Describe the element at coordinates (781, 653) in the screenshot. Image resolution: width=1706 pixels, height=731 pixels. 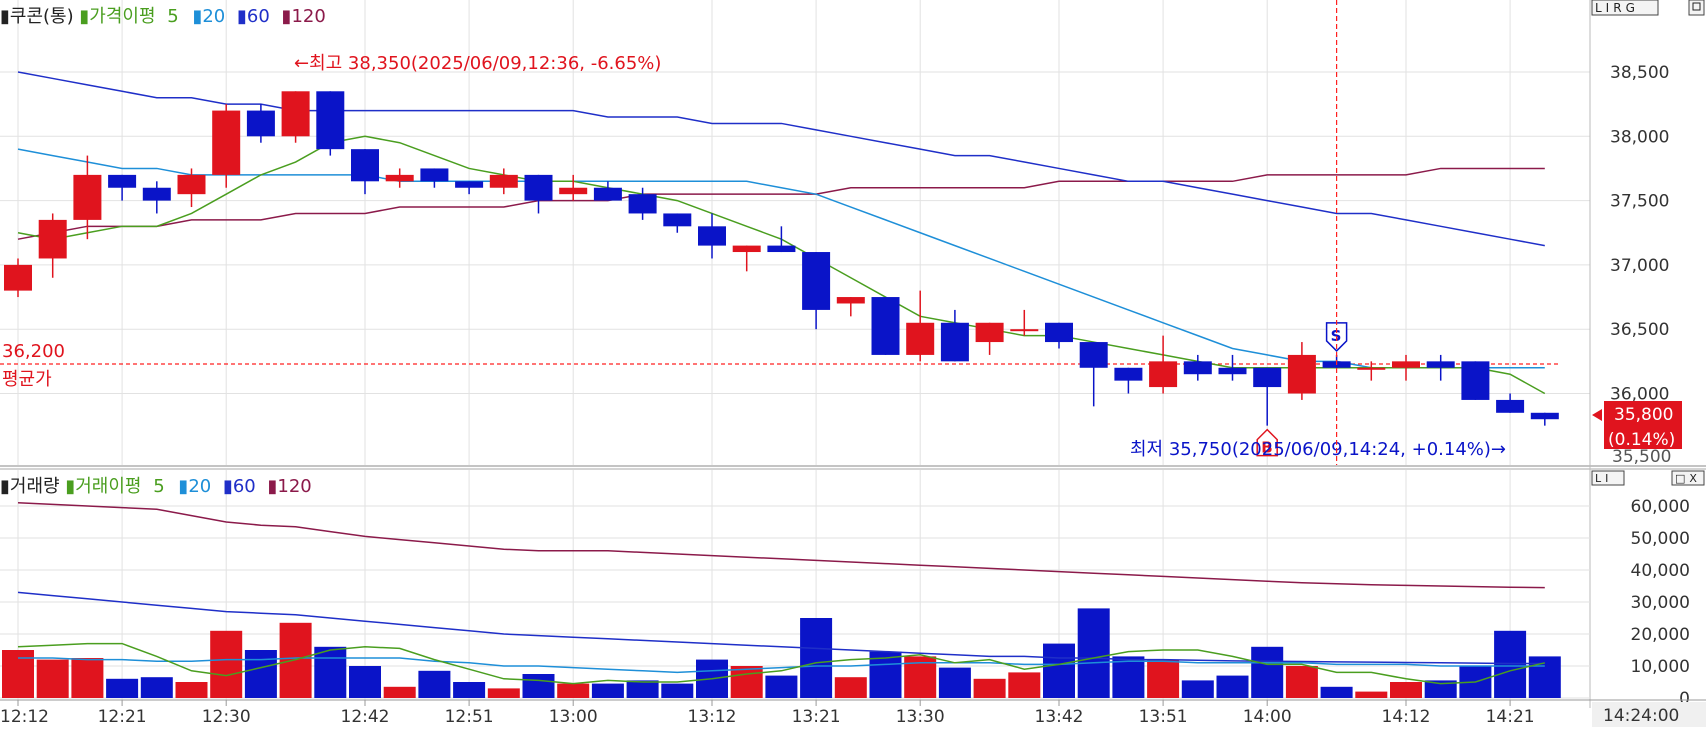
I see `volume-bars` at that location.